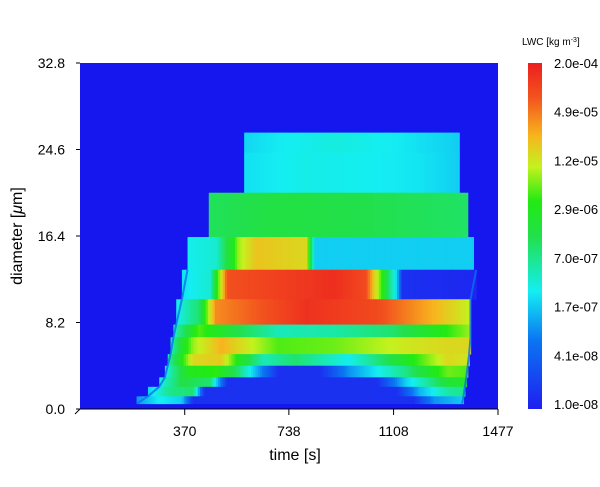 The width and height of the screenshot is (600, 487). I want to click on y-ticks: 0.08.216.424.632.8, so click(59, 236).